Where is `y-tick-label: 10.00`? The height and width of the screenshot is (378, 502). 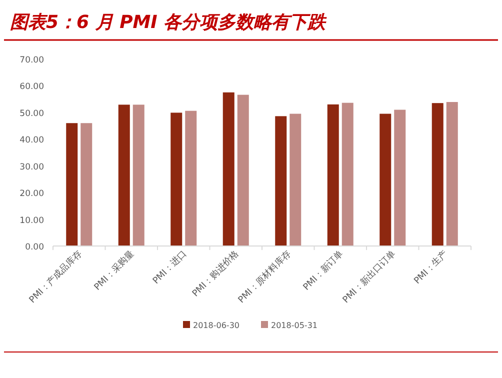 y-tick-label: 10.00 is located at coordinates (32, 221).